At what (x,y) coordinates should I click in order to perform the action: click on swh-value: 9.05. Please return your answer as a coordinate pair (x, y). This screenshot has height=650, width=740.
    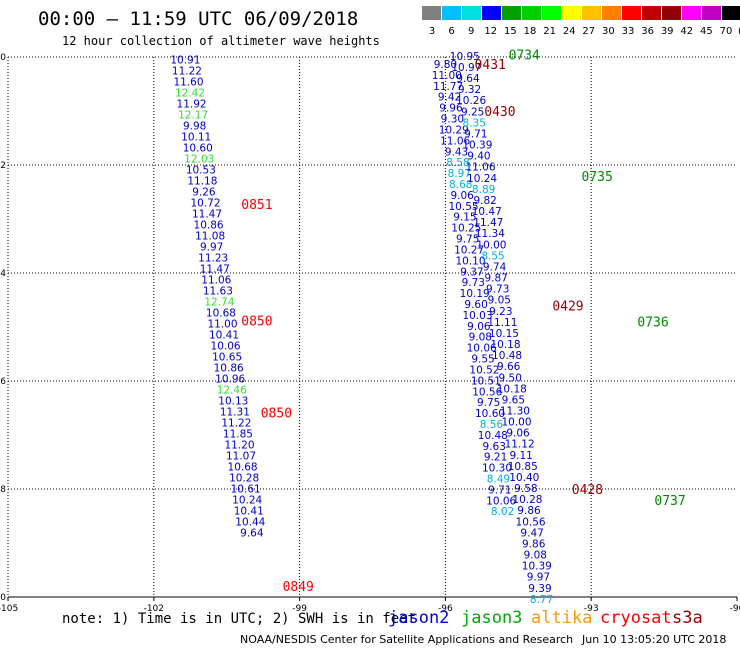
    Looking at the image, I should click on (499, 301).